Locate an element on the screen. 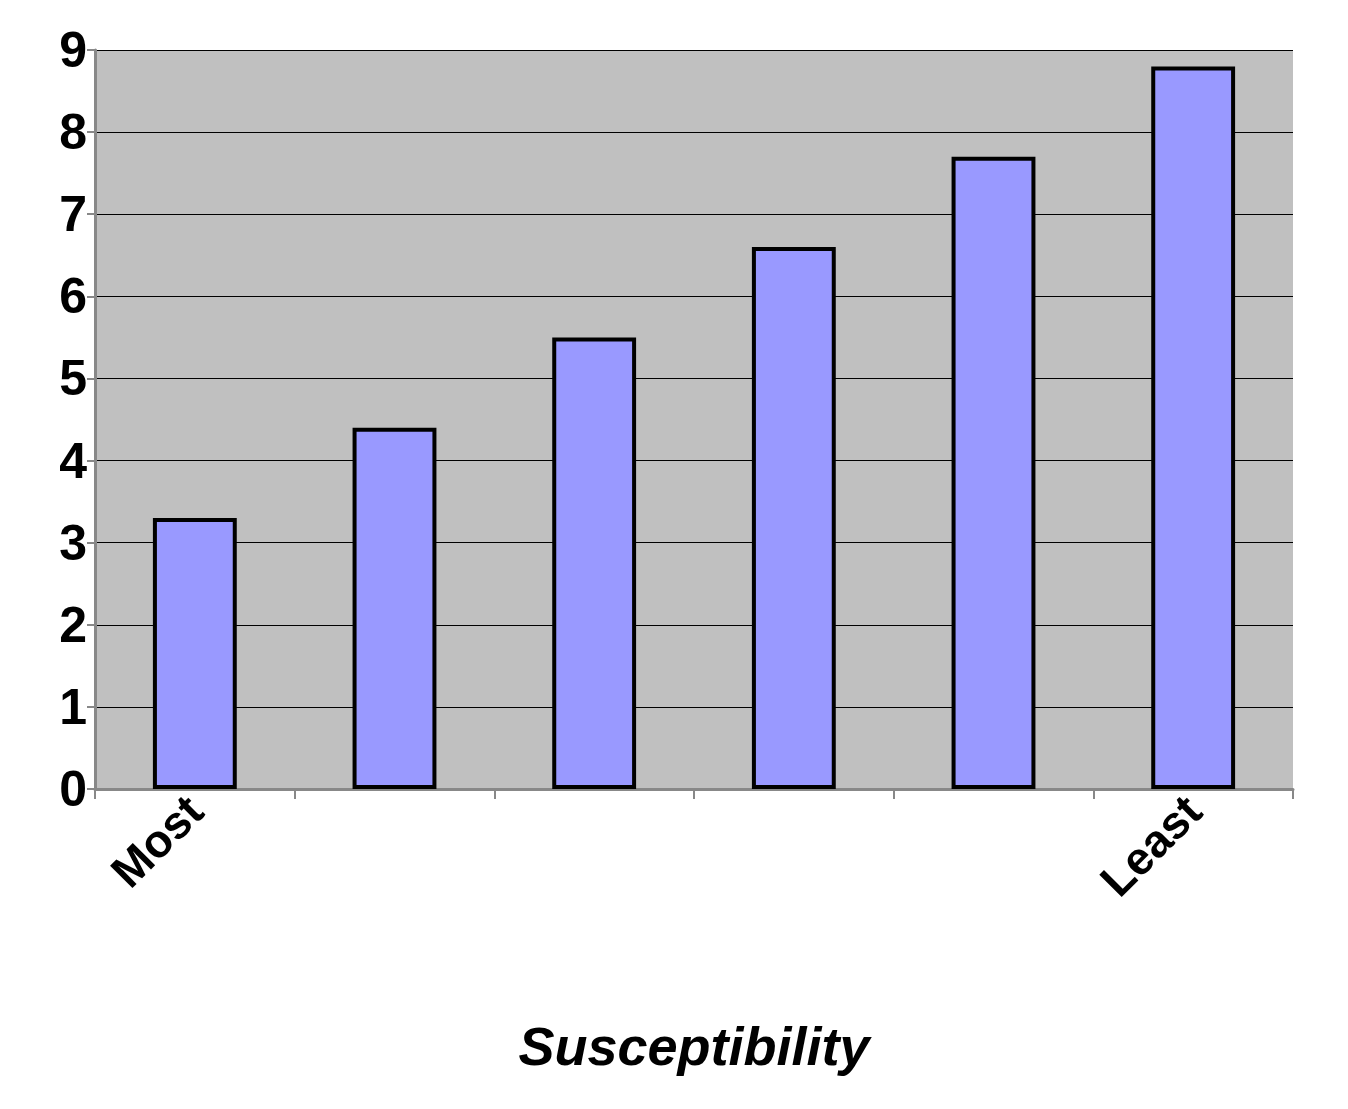 The image size is (1348, 1109). y-tick-label: 8 is located at coordinates (73, 132).